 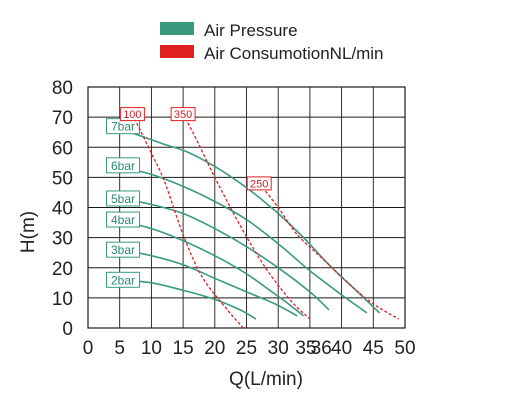 What do you see at coordinates (67, 329) in the screenshot?
I see `y-tick-label: 0` at bounding box center [67, 329].